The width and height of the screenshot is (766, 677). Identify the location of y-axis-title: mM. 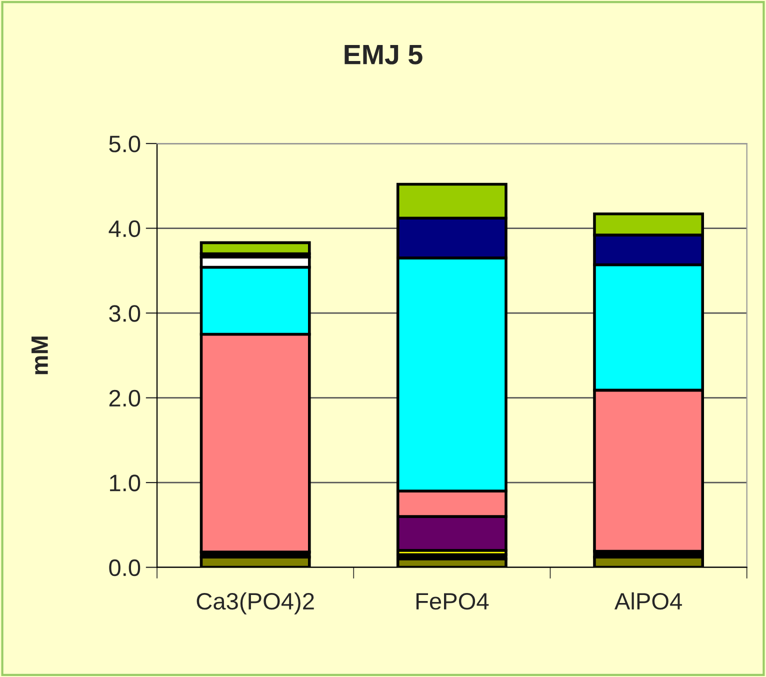
(40, 355).